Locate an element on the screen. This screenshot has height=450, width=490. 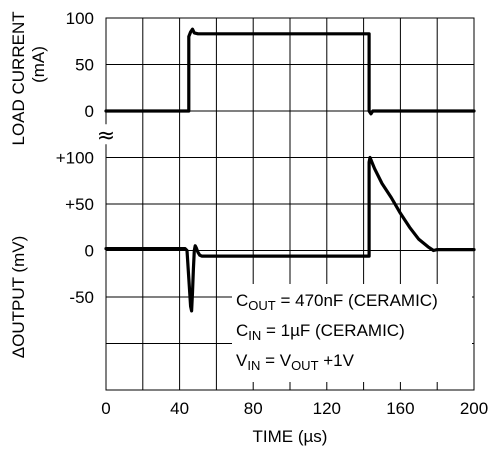
x-tick-label: 80 is located at coordinates (253, 408).